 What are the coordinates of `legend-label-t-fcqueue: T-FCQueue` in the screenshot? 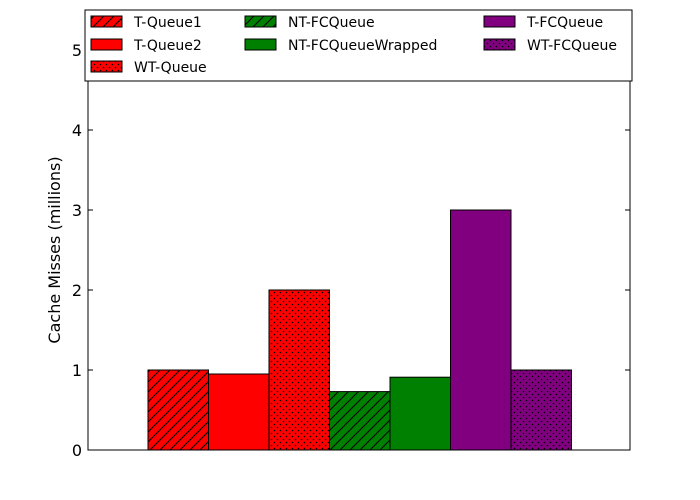 It's located at (564, 23).